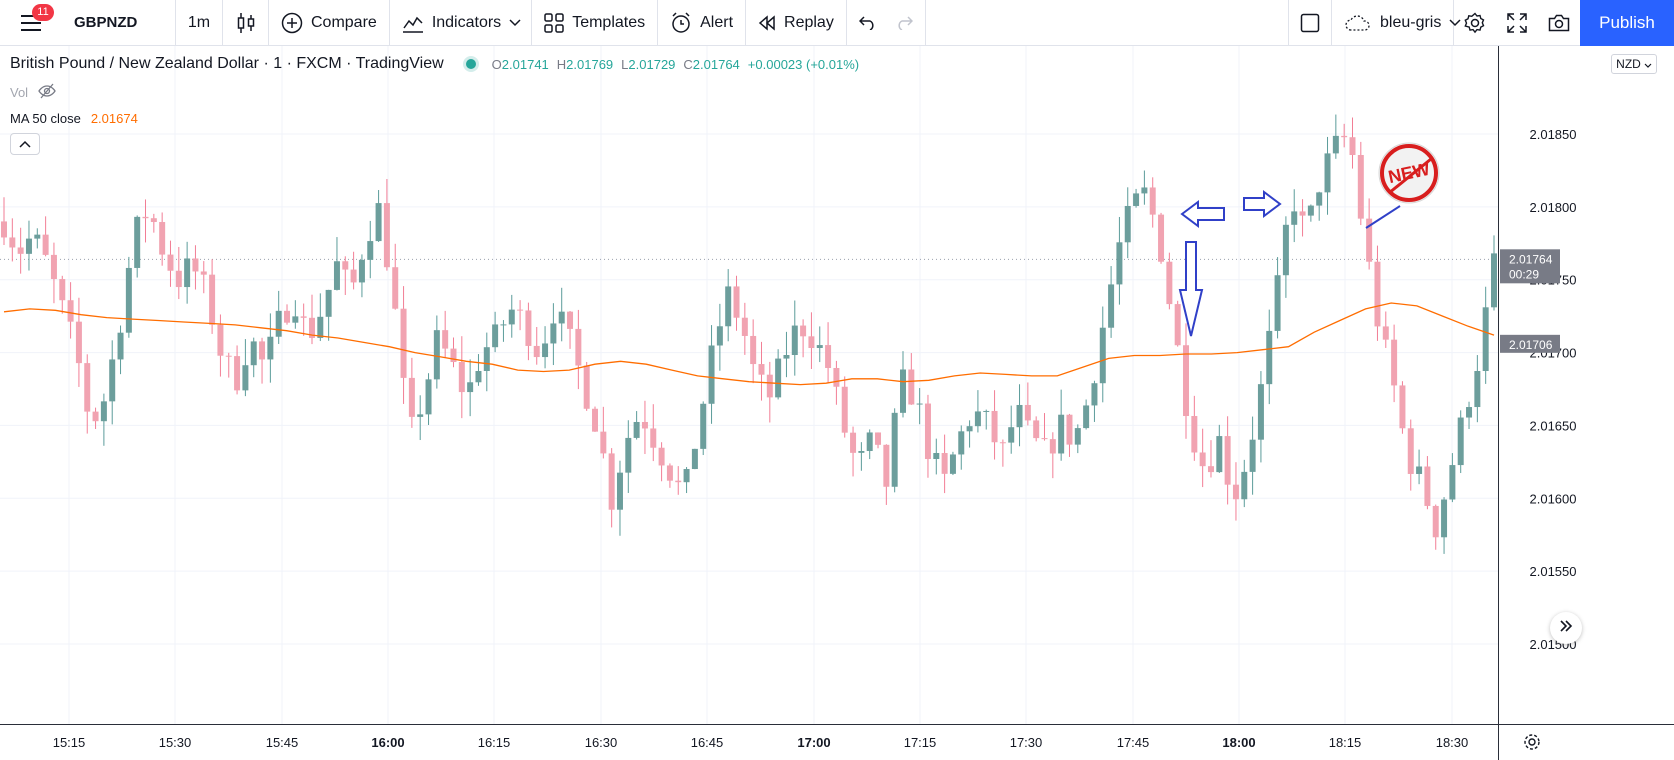  I want to click on indicators-dropdown, so click(519, 23).